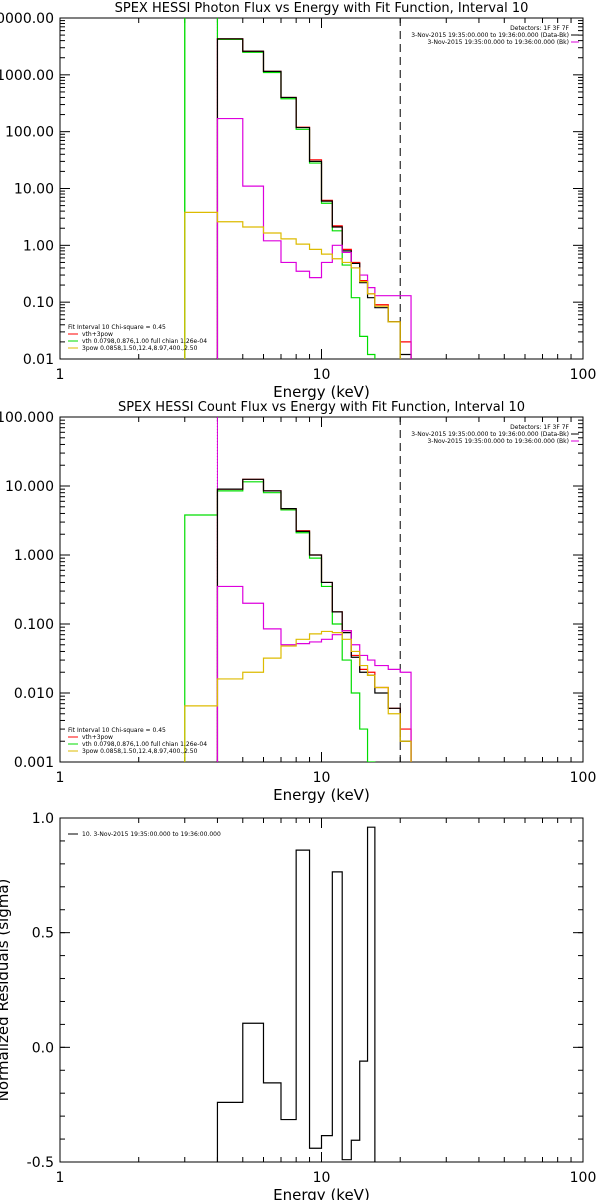 This screenshot has width=600, height=1200. I want to click on y-tick-label: 10.000, so click(29, 487).